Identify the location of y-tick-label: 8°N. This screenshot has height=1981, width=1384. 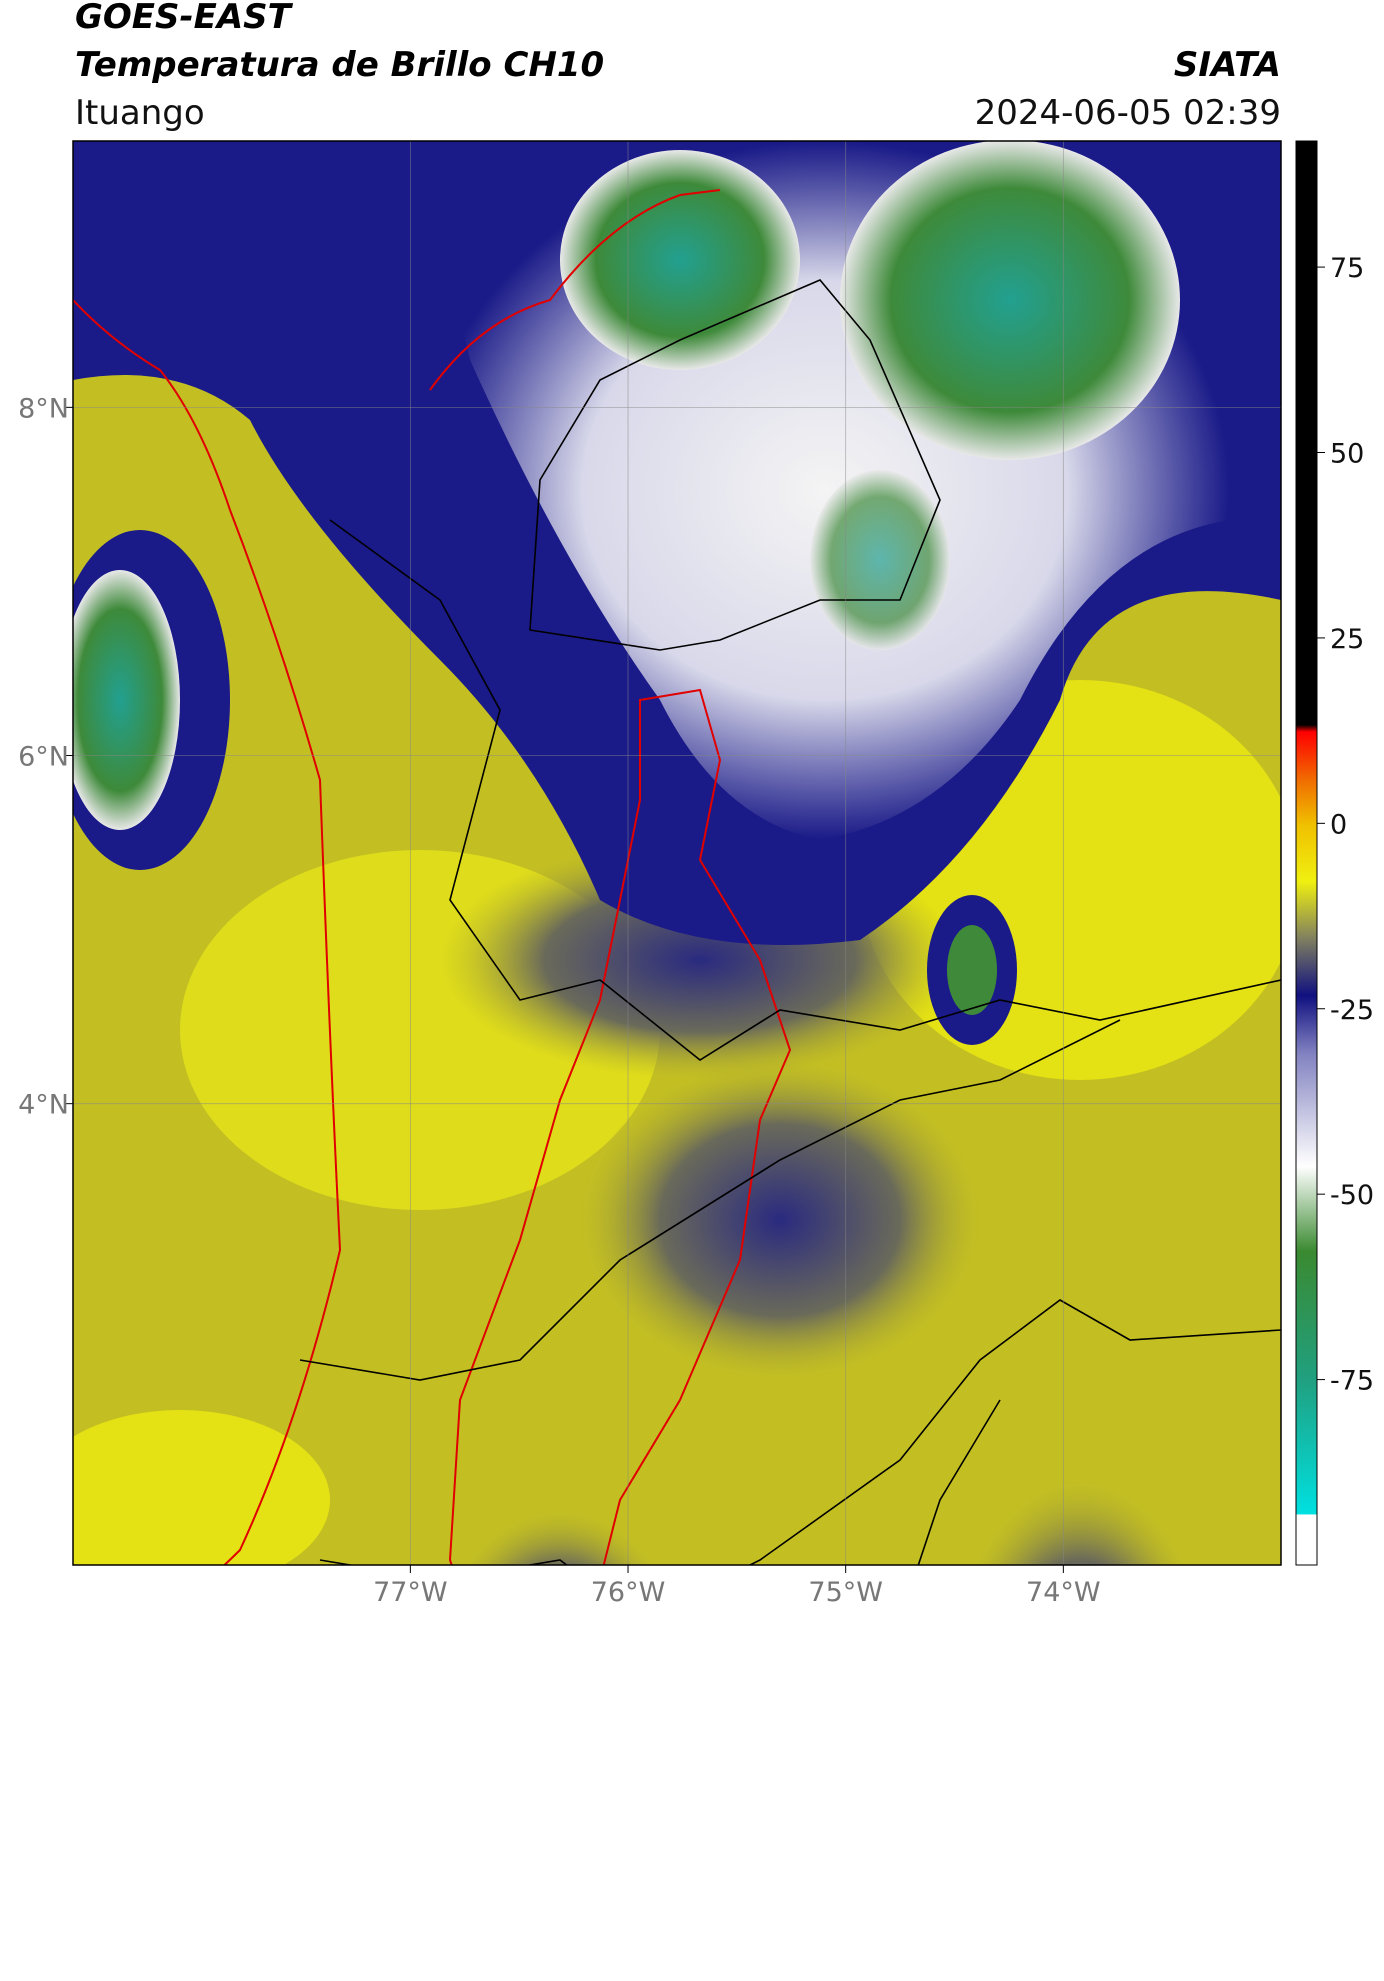
(43, 408).